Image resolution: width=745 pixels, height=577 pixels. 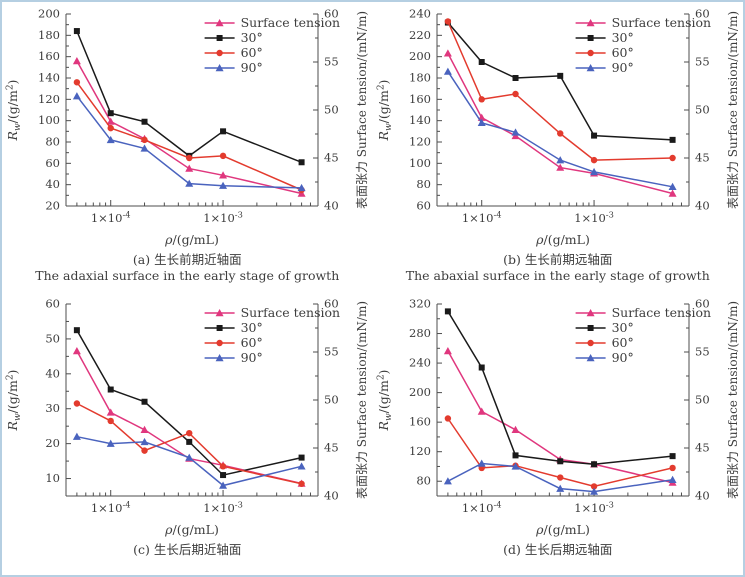 What do you see at coordinates (187, 259) in the screenshot?
I see `caption-a-zh: (a) 生长前期近轴面` at bounding box center [187, 259].